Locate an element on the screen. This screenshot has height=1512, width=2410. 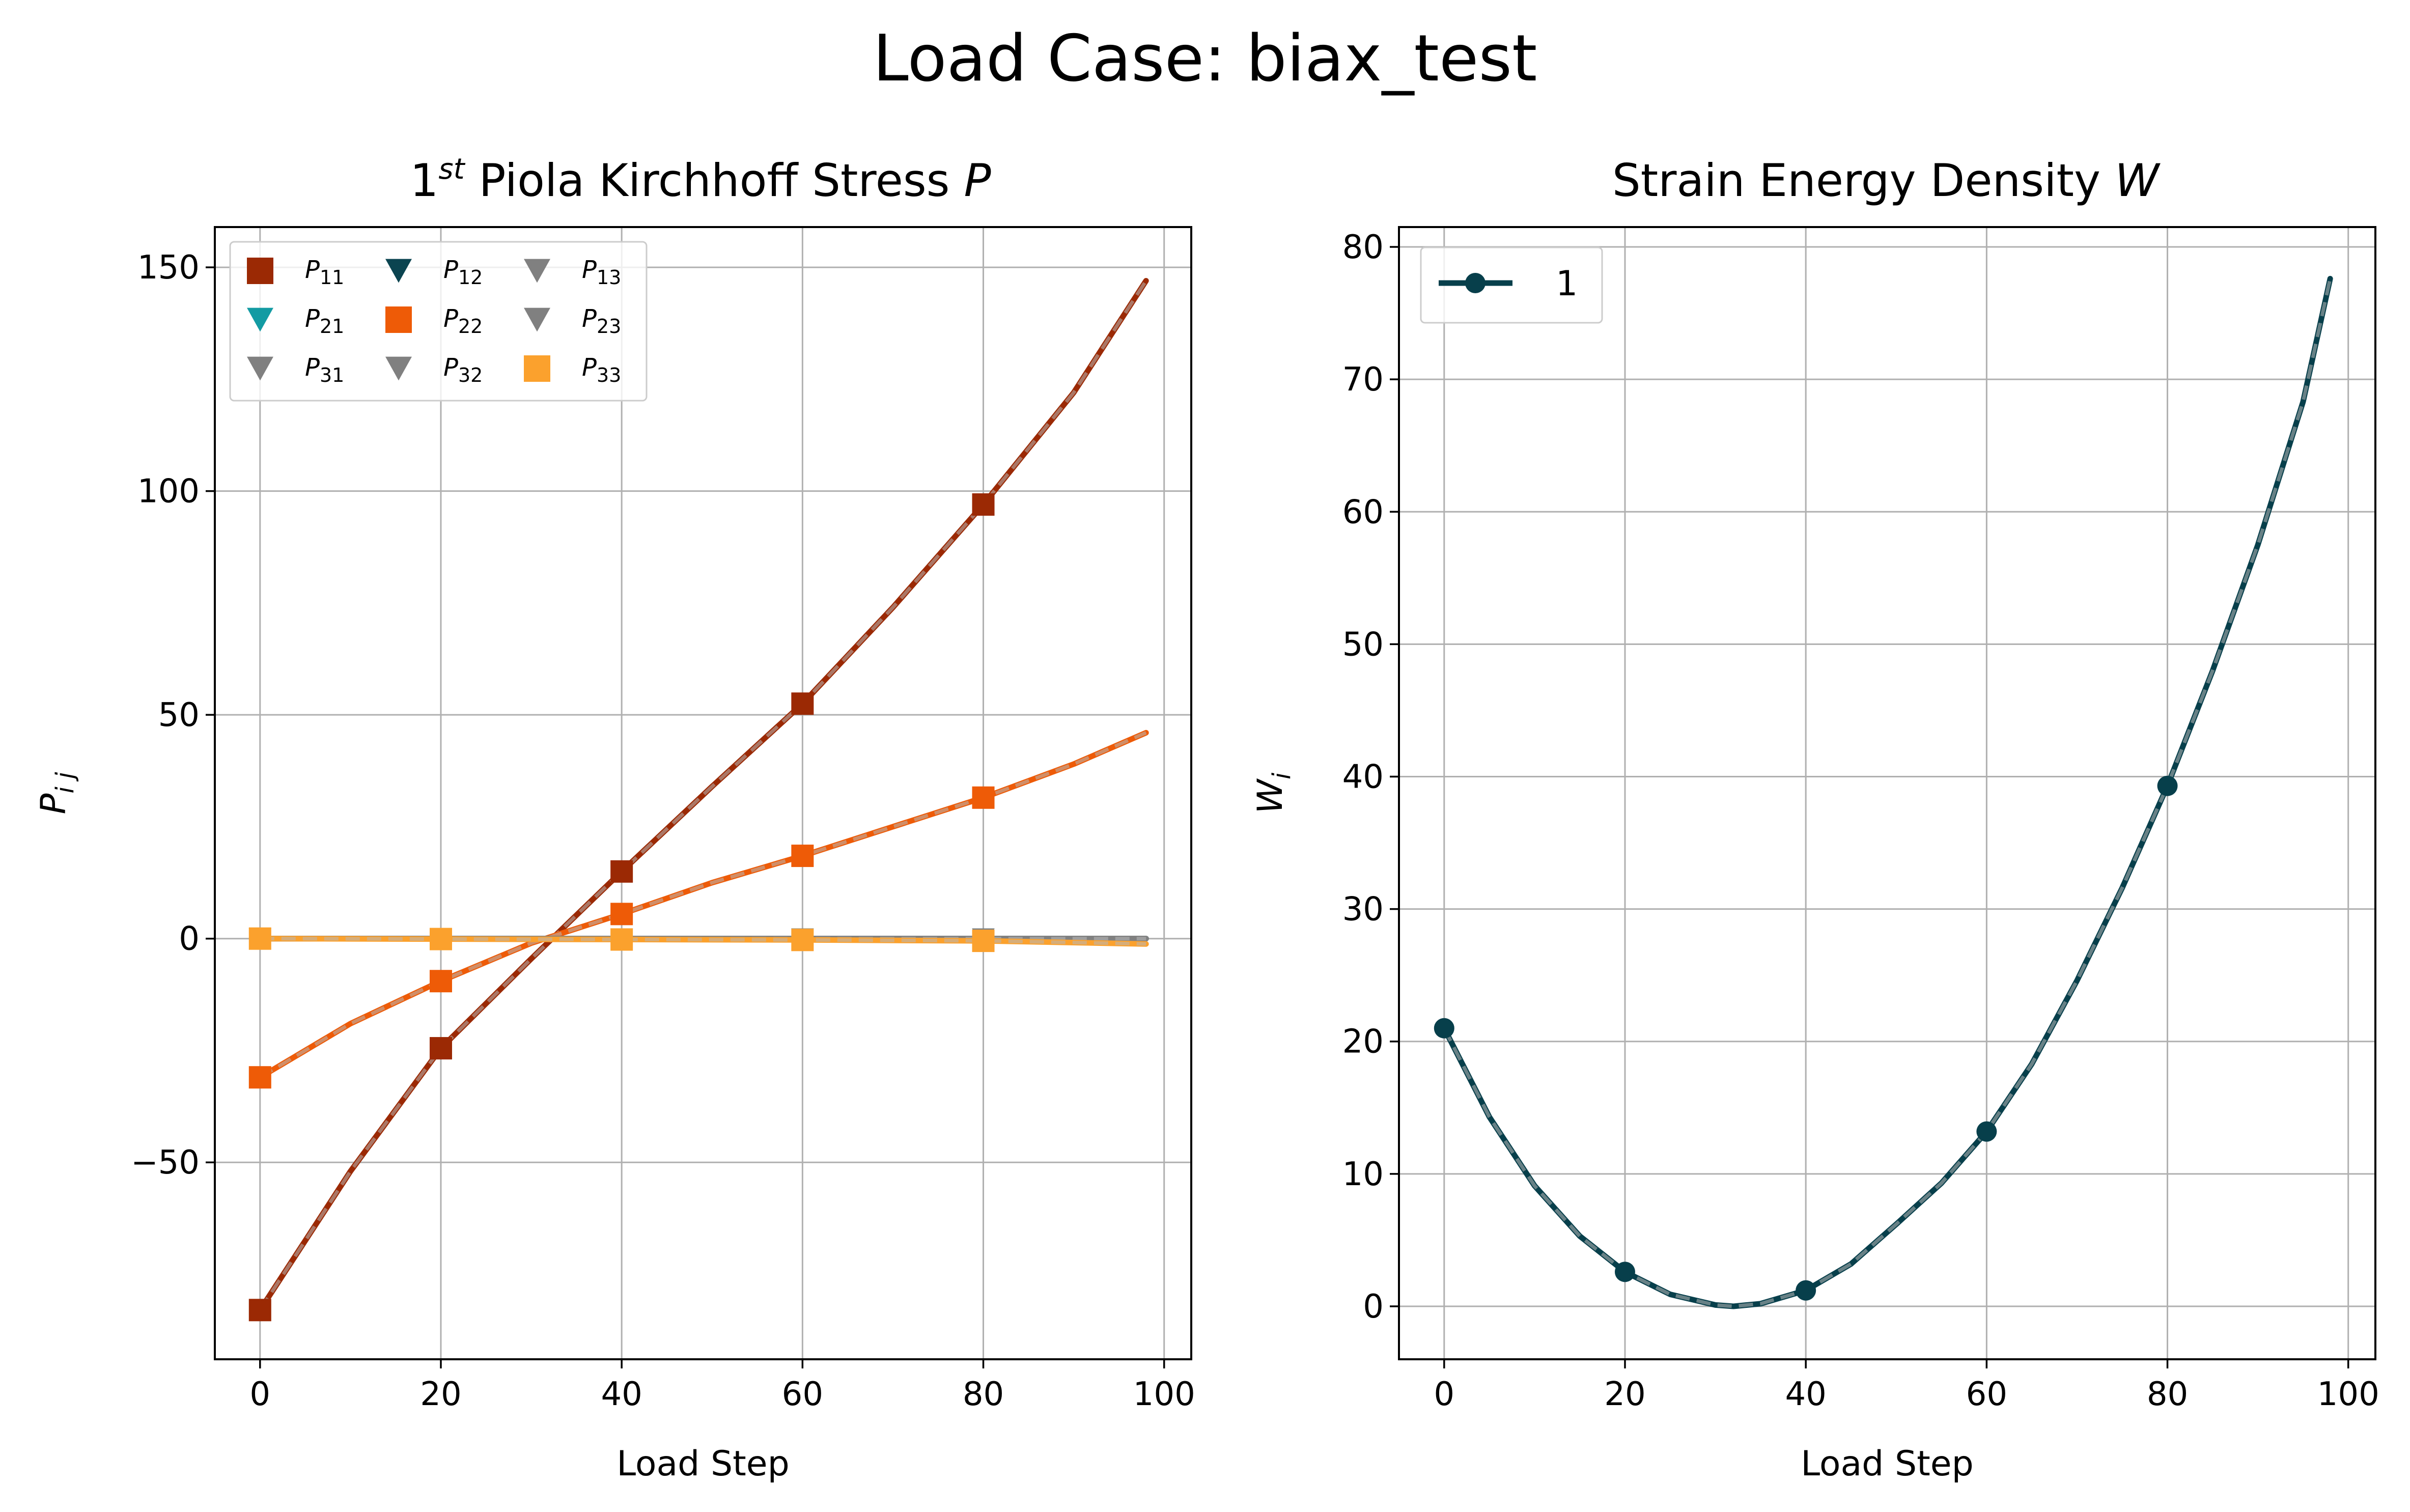
stress-xtick-label: 60 is located at coordinates (802, 1394).